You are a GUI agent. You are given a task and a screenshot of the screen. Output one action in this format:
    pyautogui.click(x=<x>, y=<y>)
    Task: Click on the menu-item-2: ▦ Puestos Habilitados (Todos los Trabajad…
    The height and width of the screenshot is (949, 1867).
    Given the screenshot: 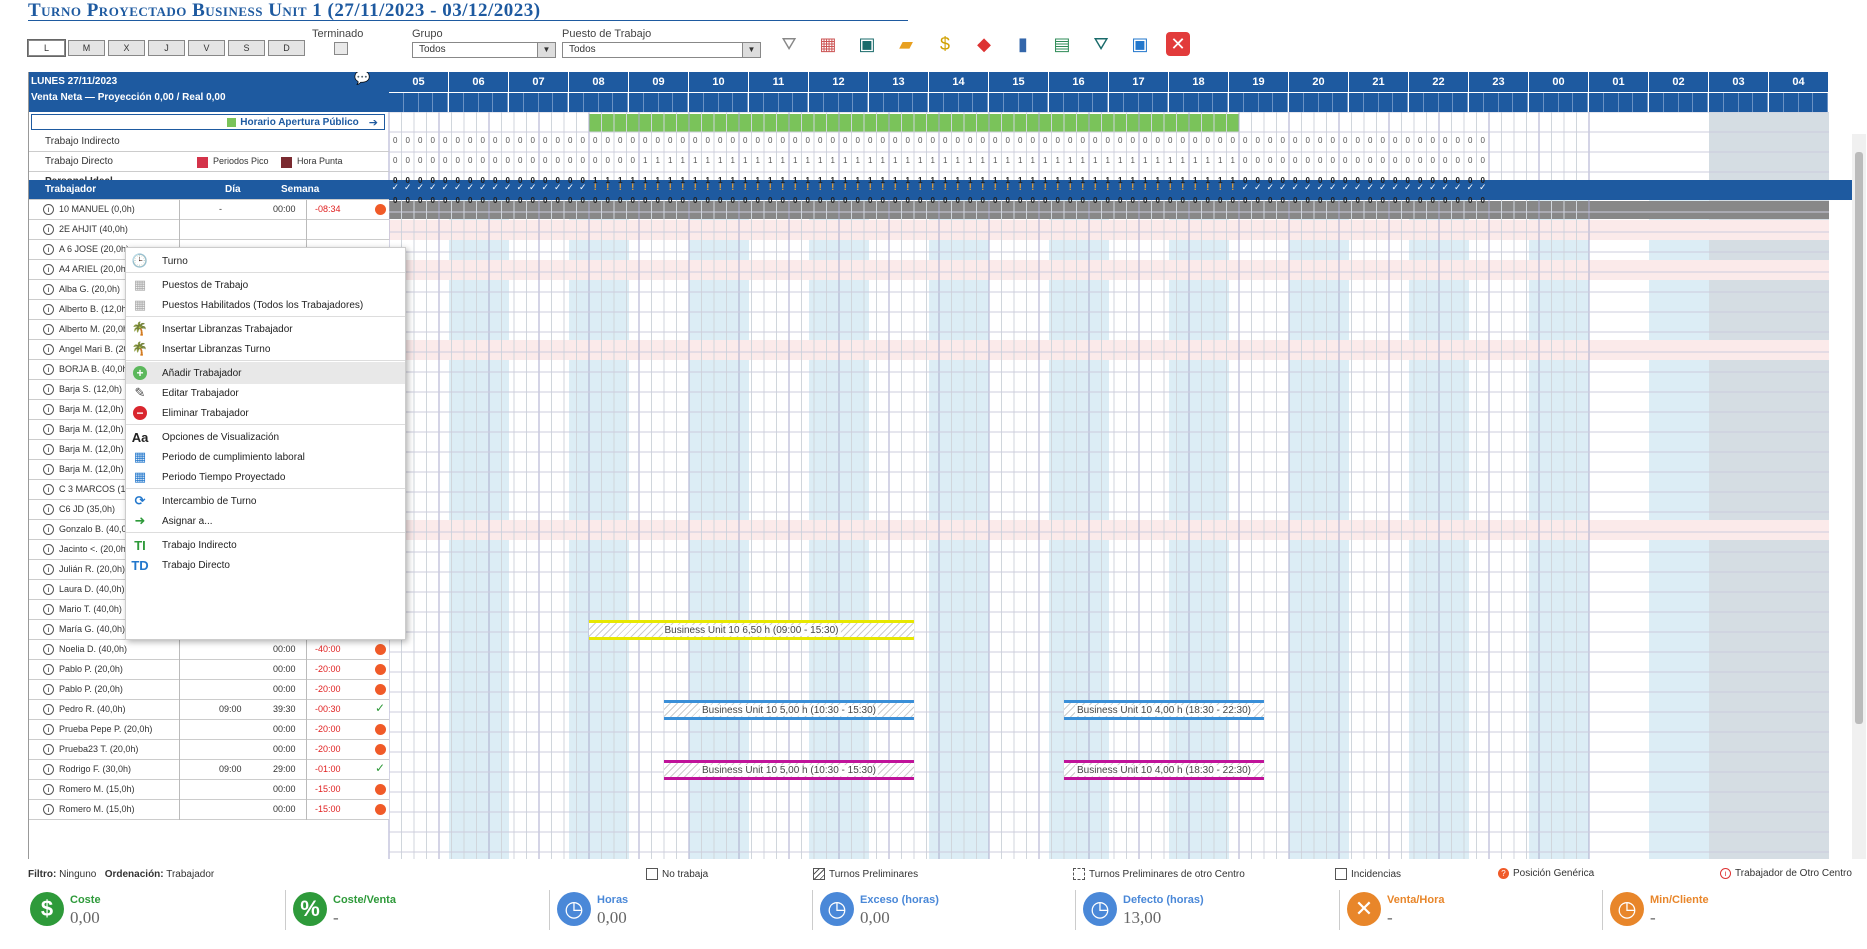 What is the action you would take?
    pyautogui.click(x=265, y=305)
    